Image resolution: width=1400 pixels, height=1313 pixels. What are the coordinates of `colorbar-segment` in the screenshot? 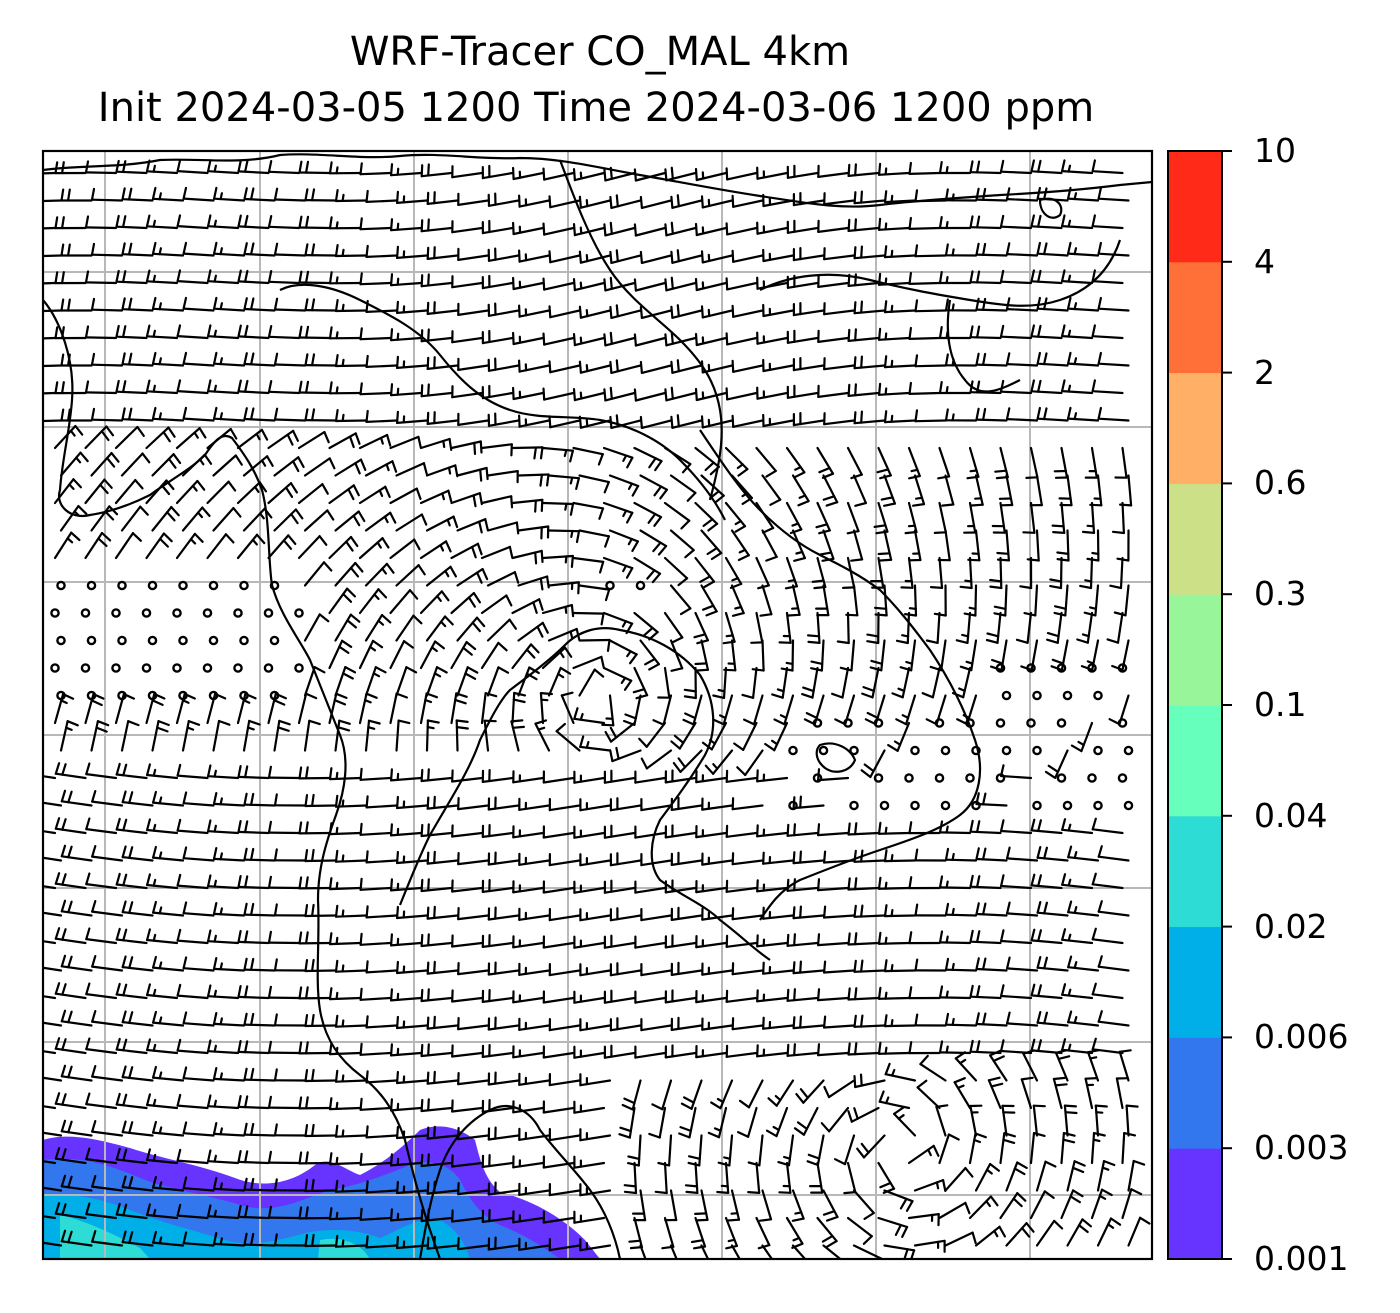 It's located at (1195, 317).